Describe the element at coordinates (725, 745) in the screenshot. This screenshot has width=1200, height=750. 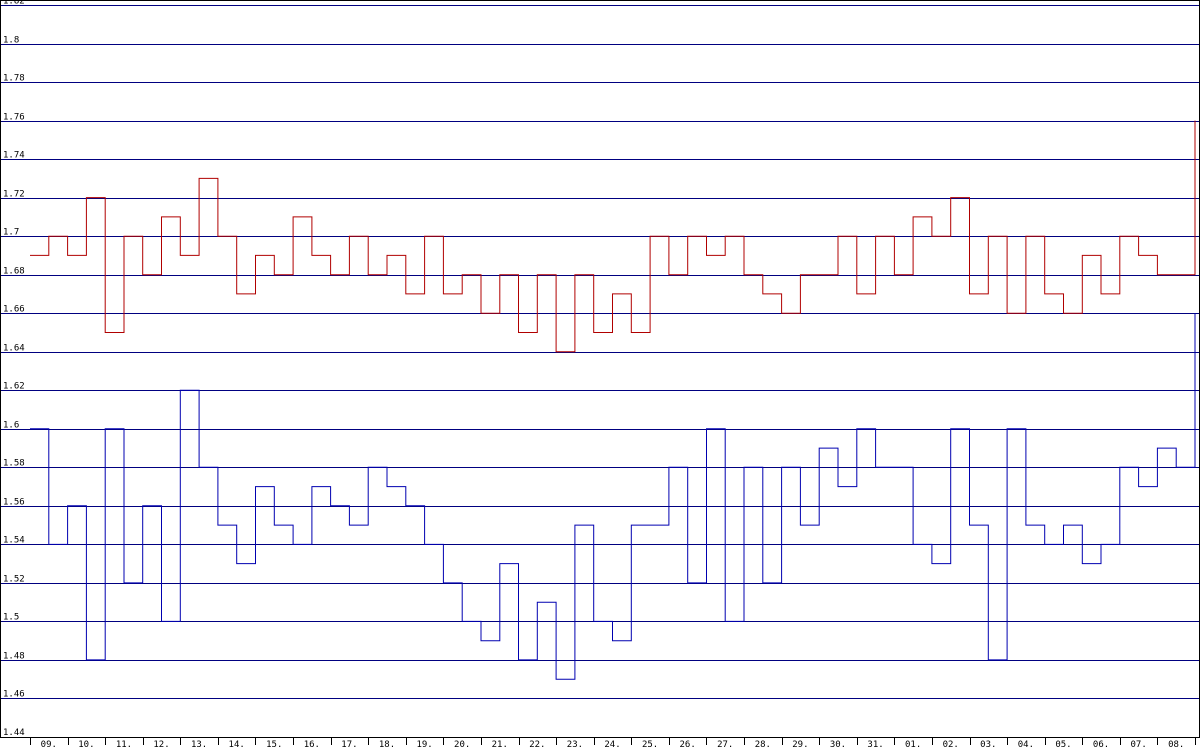
I see `x-tick-label: 27.` at that location.